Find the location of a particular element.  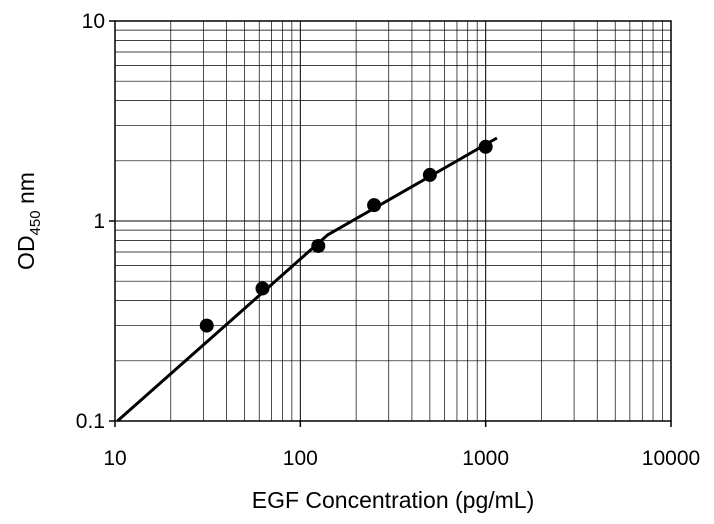

y-tick-label: 1 is located at coordinates (99, 221).